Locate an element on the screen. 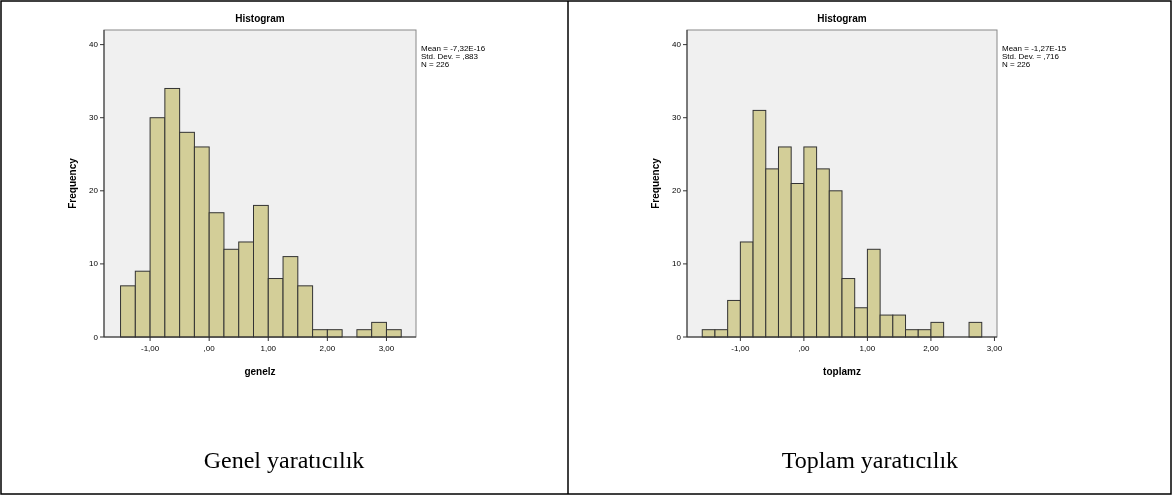 The image size is (1172, 495). x-axis-title: toplamz is located at coordinates (842, 371).